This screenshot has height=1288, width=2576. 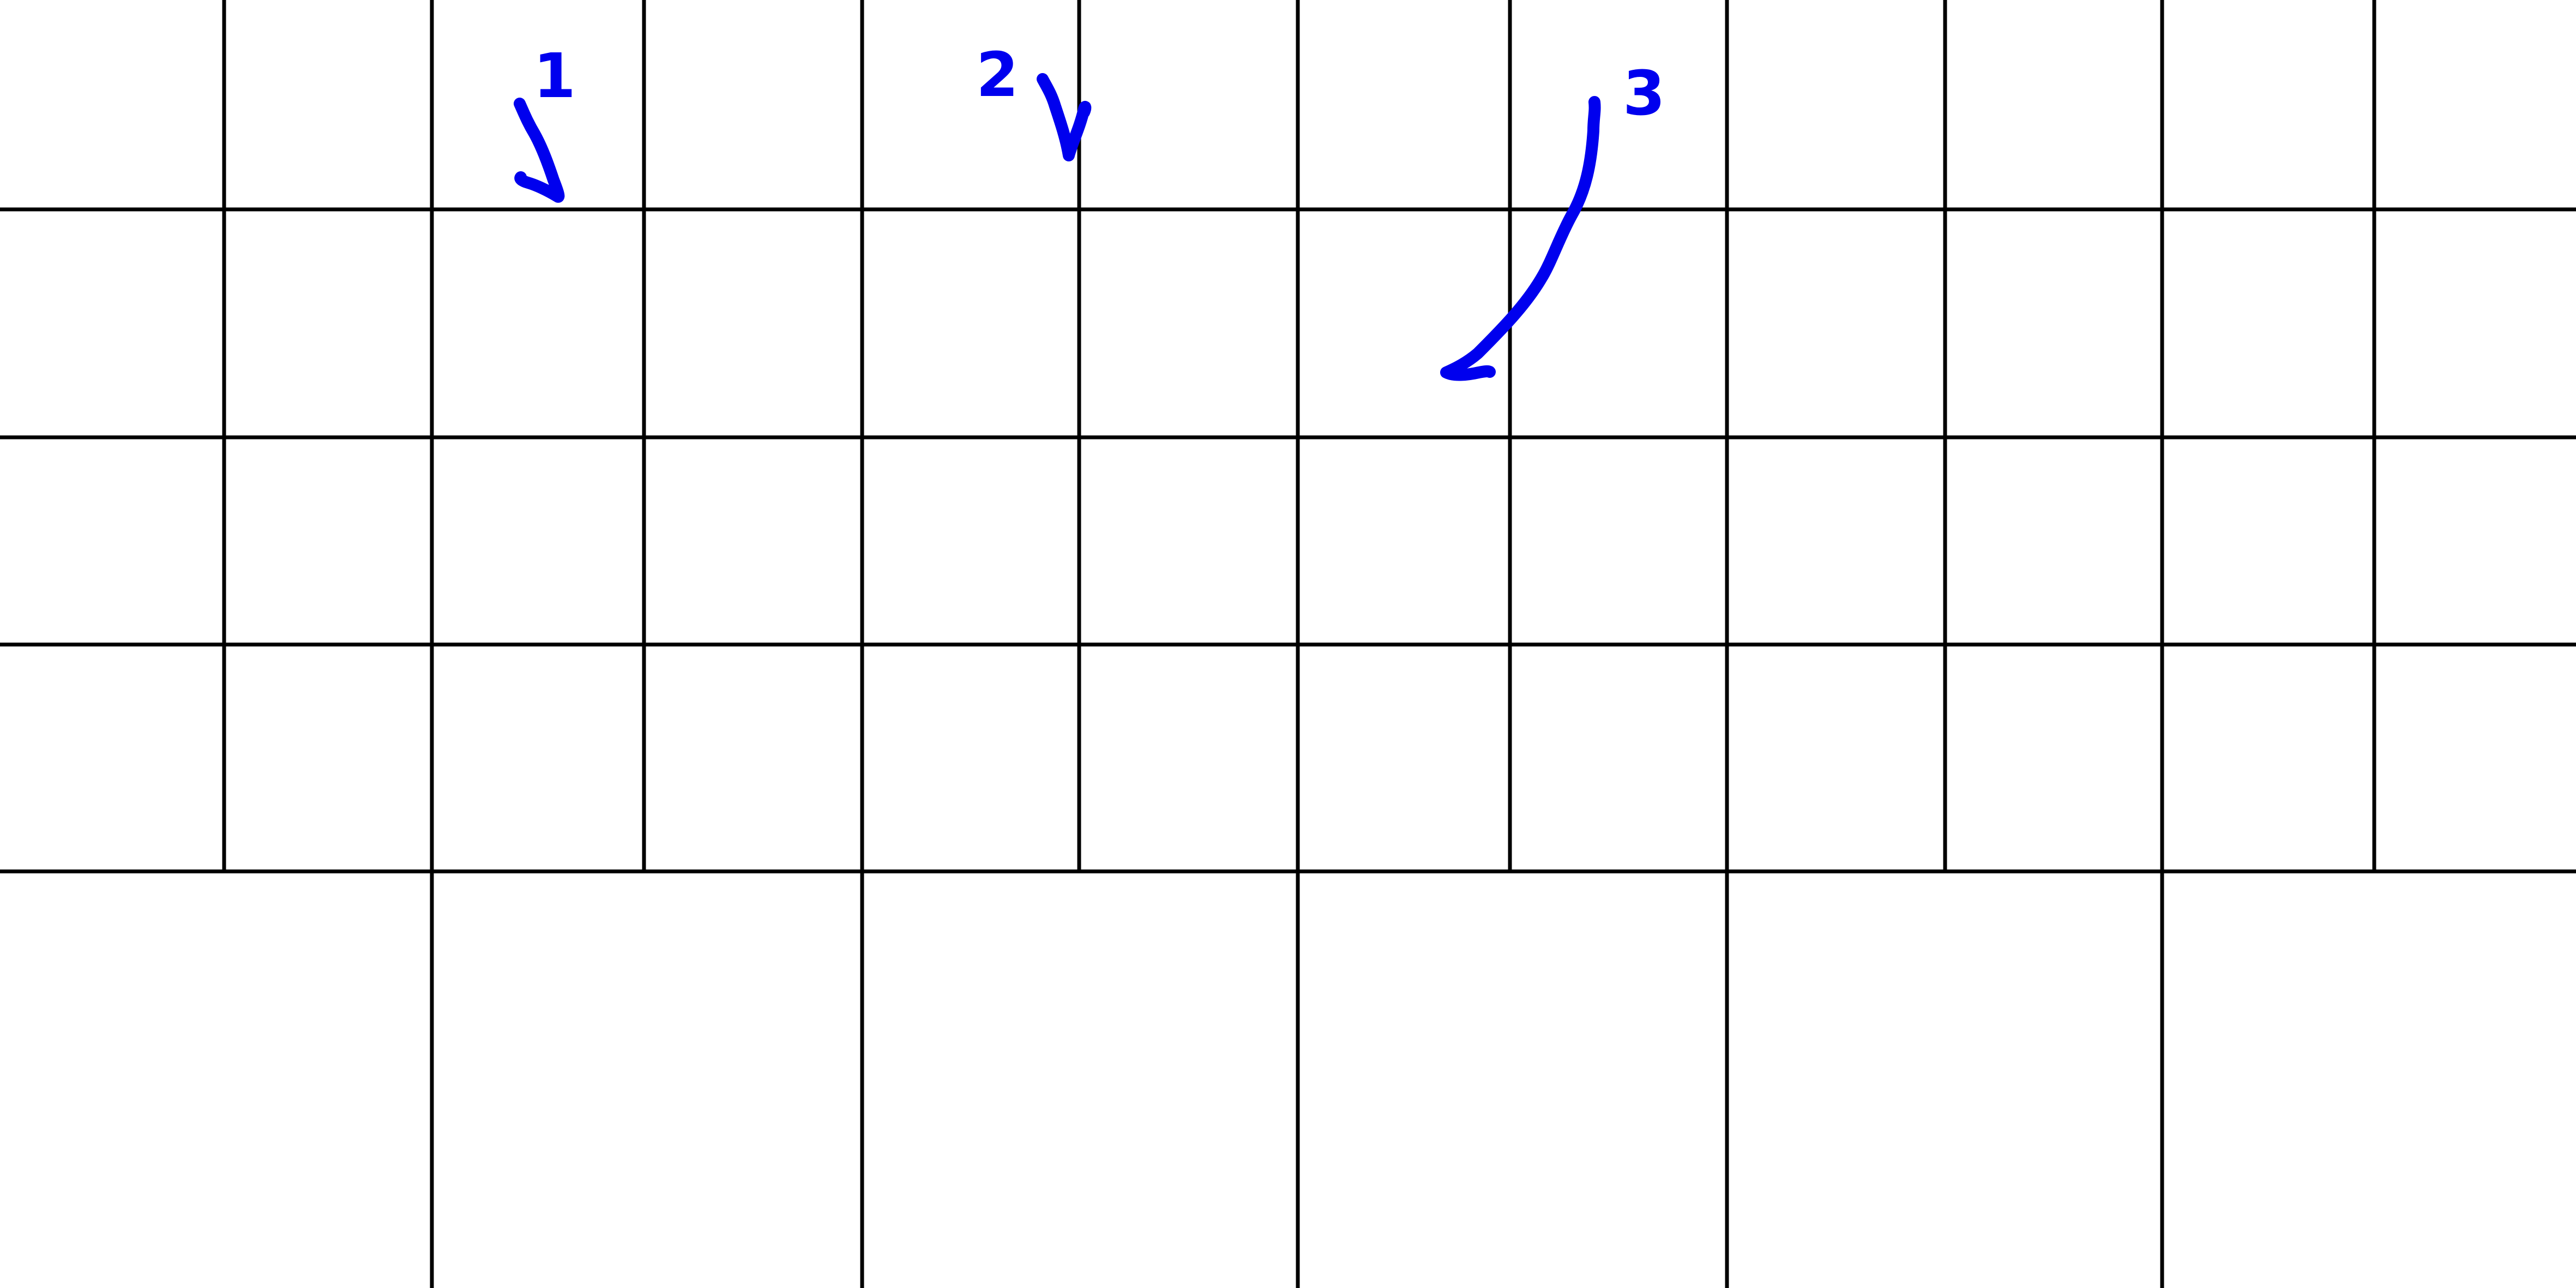 I want to click on annotation-label-2: 2, so click(x=997, y=75).